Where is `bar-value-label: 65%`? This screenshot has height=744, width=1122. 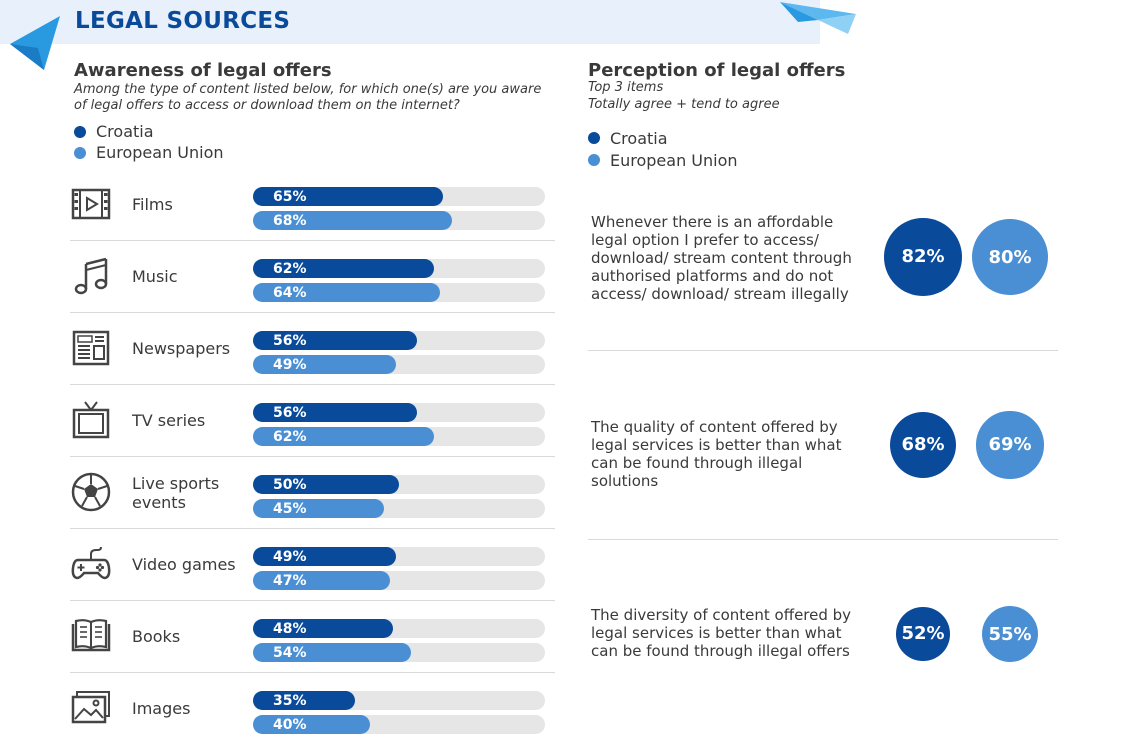
bar-value-label: 65% is located at coordinates (290, 196).